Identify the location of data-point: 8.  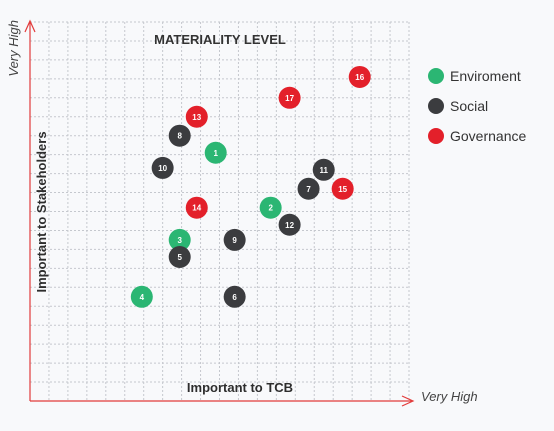
(179, 135).